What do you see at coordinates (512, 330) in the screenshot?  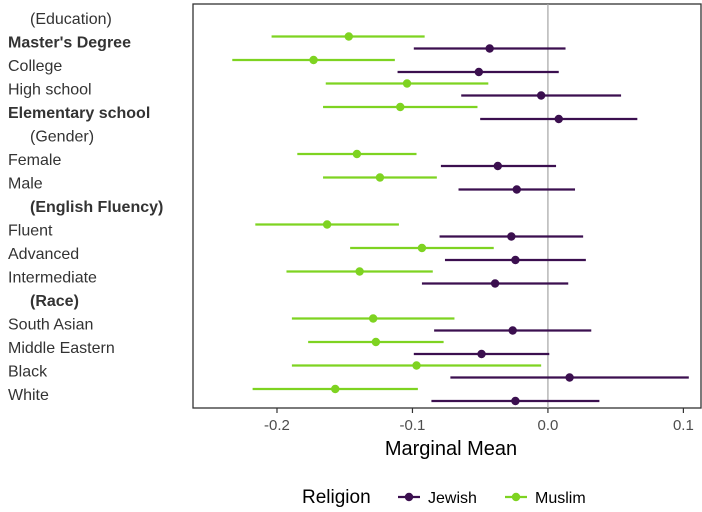 I see `point-jewish-south-asian` at bounding box center [512, 330].